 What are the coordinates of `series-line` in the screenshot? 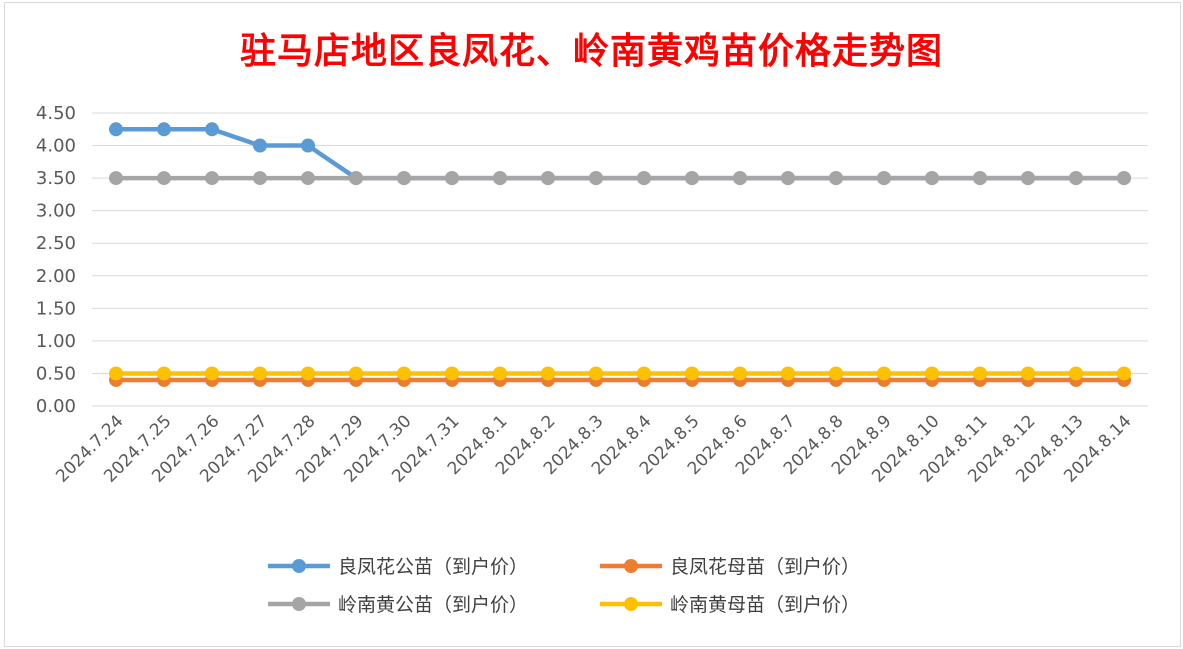 It's located at (620, 154).